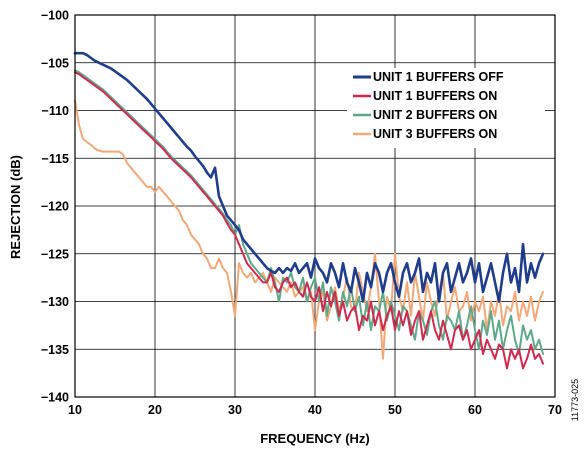 The image size is (588, 449). What do you see at coordinates (555, 410) in the screenshot?
I see `x-tick-label: 70` at bounding box center [555, 410].